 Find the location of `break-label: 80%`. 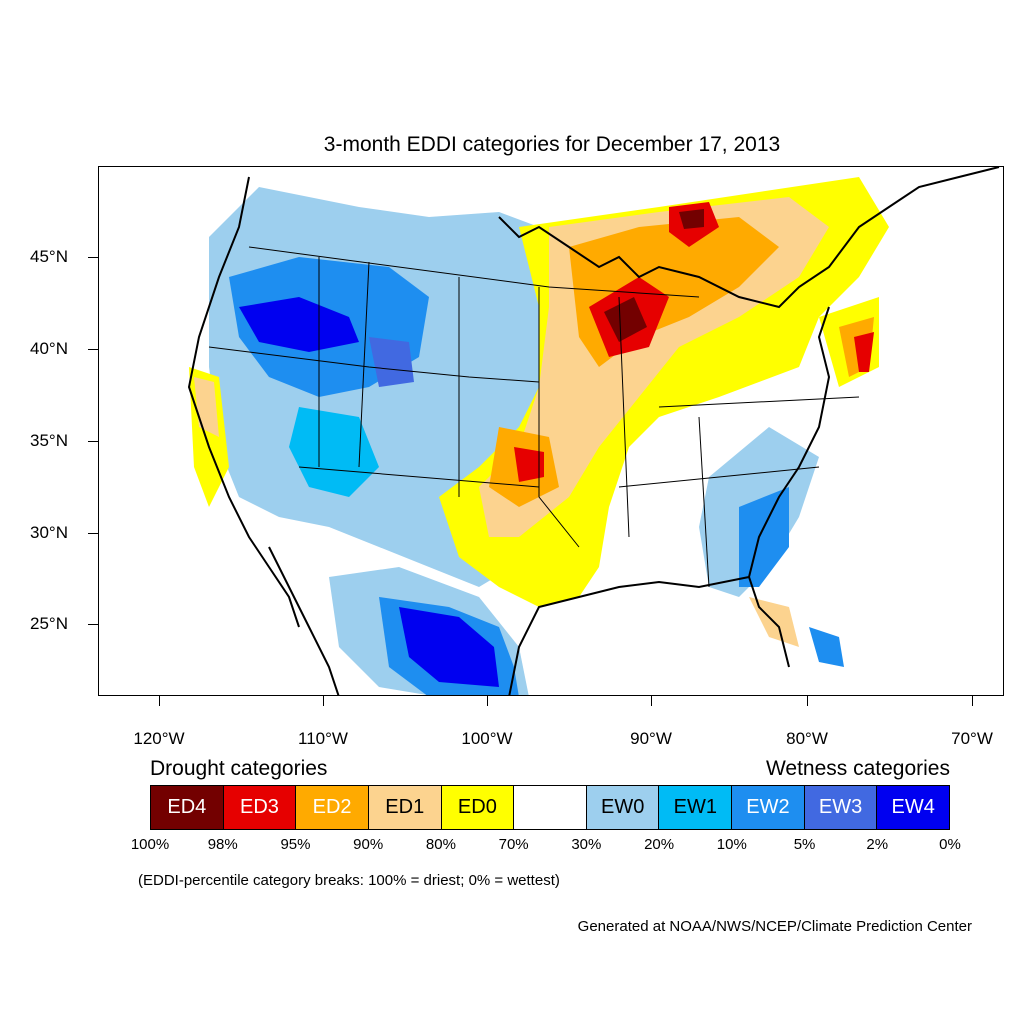

break-label: 80% is located at coordinates (440, 844).